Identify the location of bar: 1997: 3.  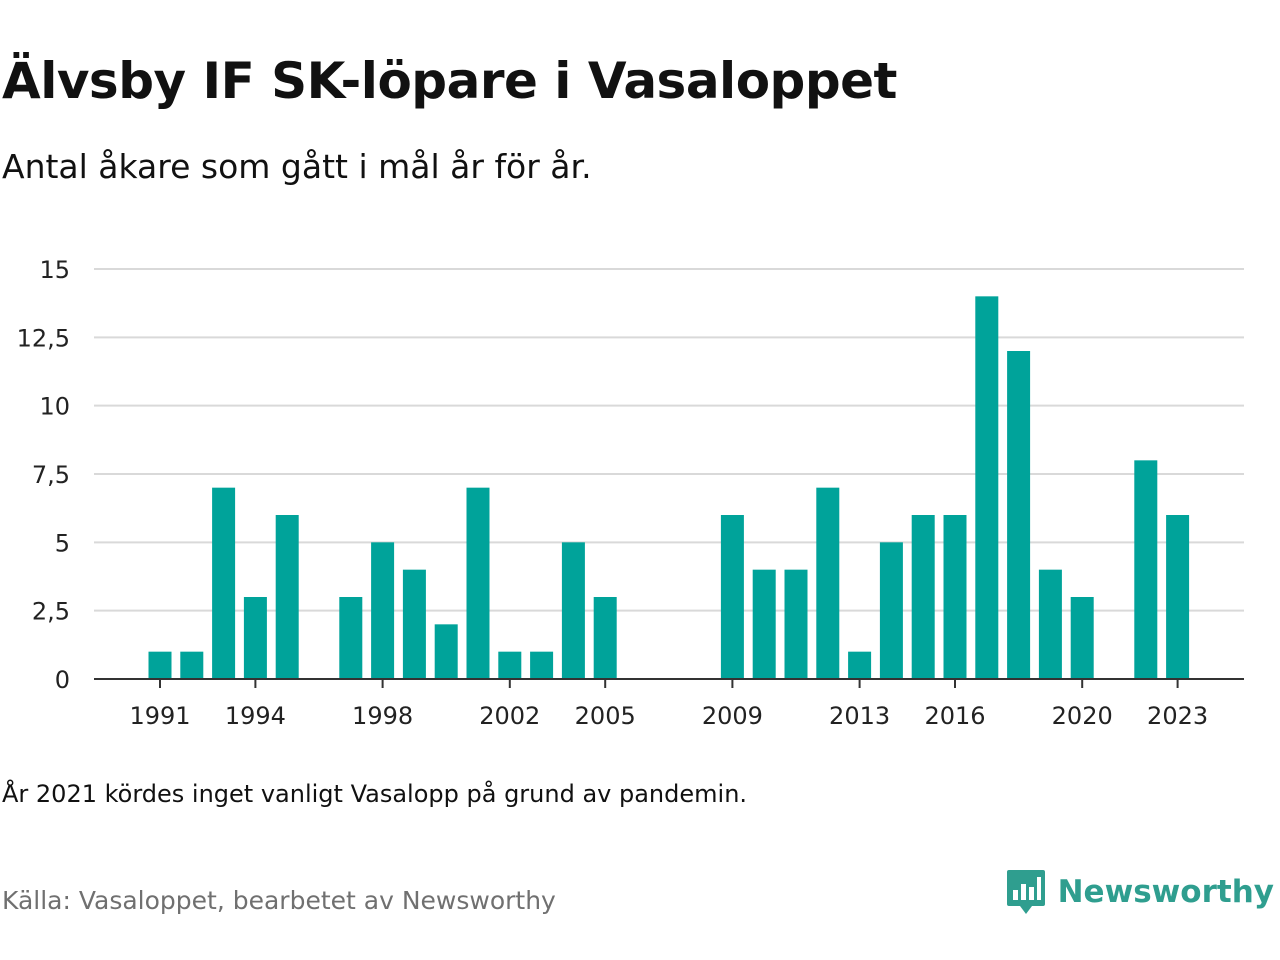
(351, 638).